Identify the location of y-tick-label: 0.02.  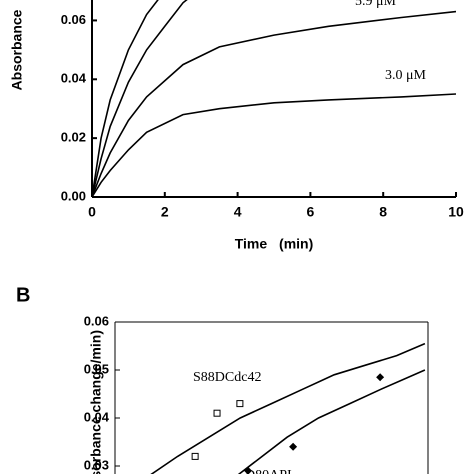
(73, 137).